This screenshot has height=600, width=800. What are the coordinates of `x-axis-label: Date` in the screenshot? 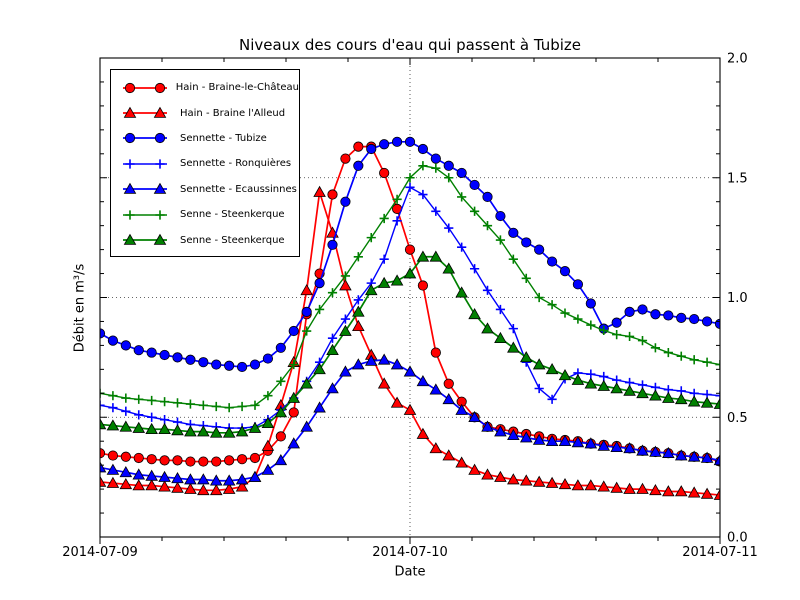 It's located at (410, 572).